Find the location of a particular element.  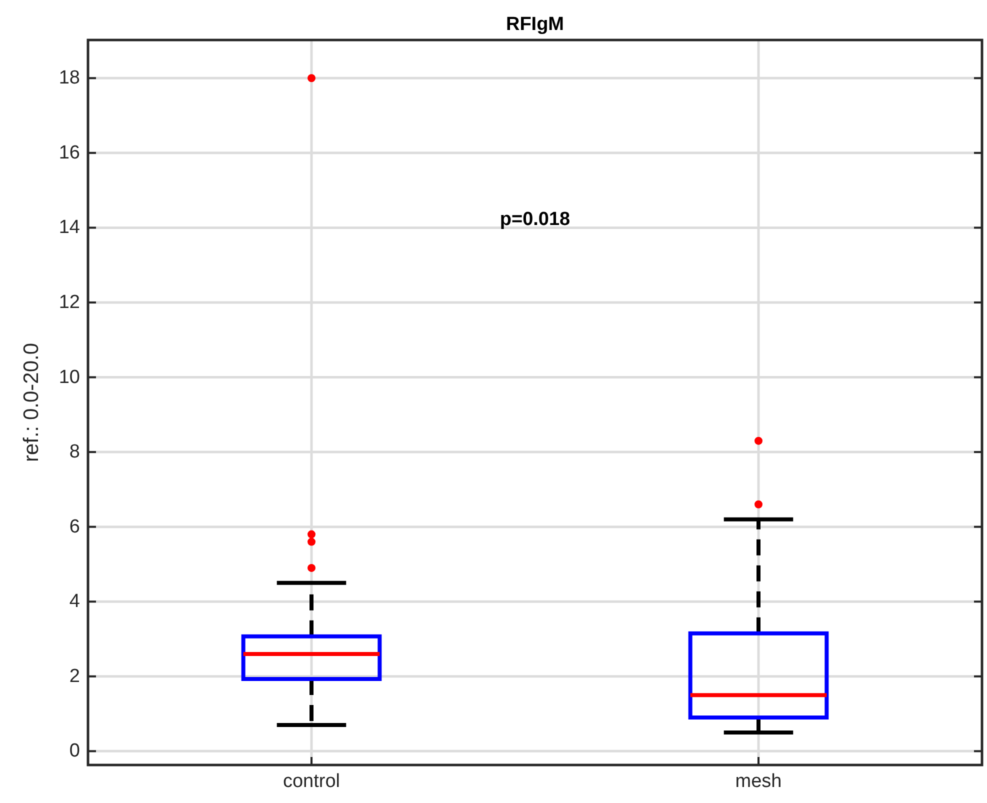

y-tick-label: 10 is located at coordinates (69, 377).